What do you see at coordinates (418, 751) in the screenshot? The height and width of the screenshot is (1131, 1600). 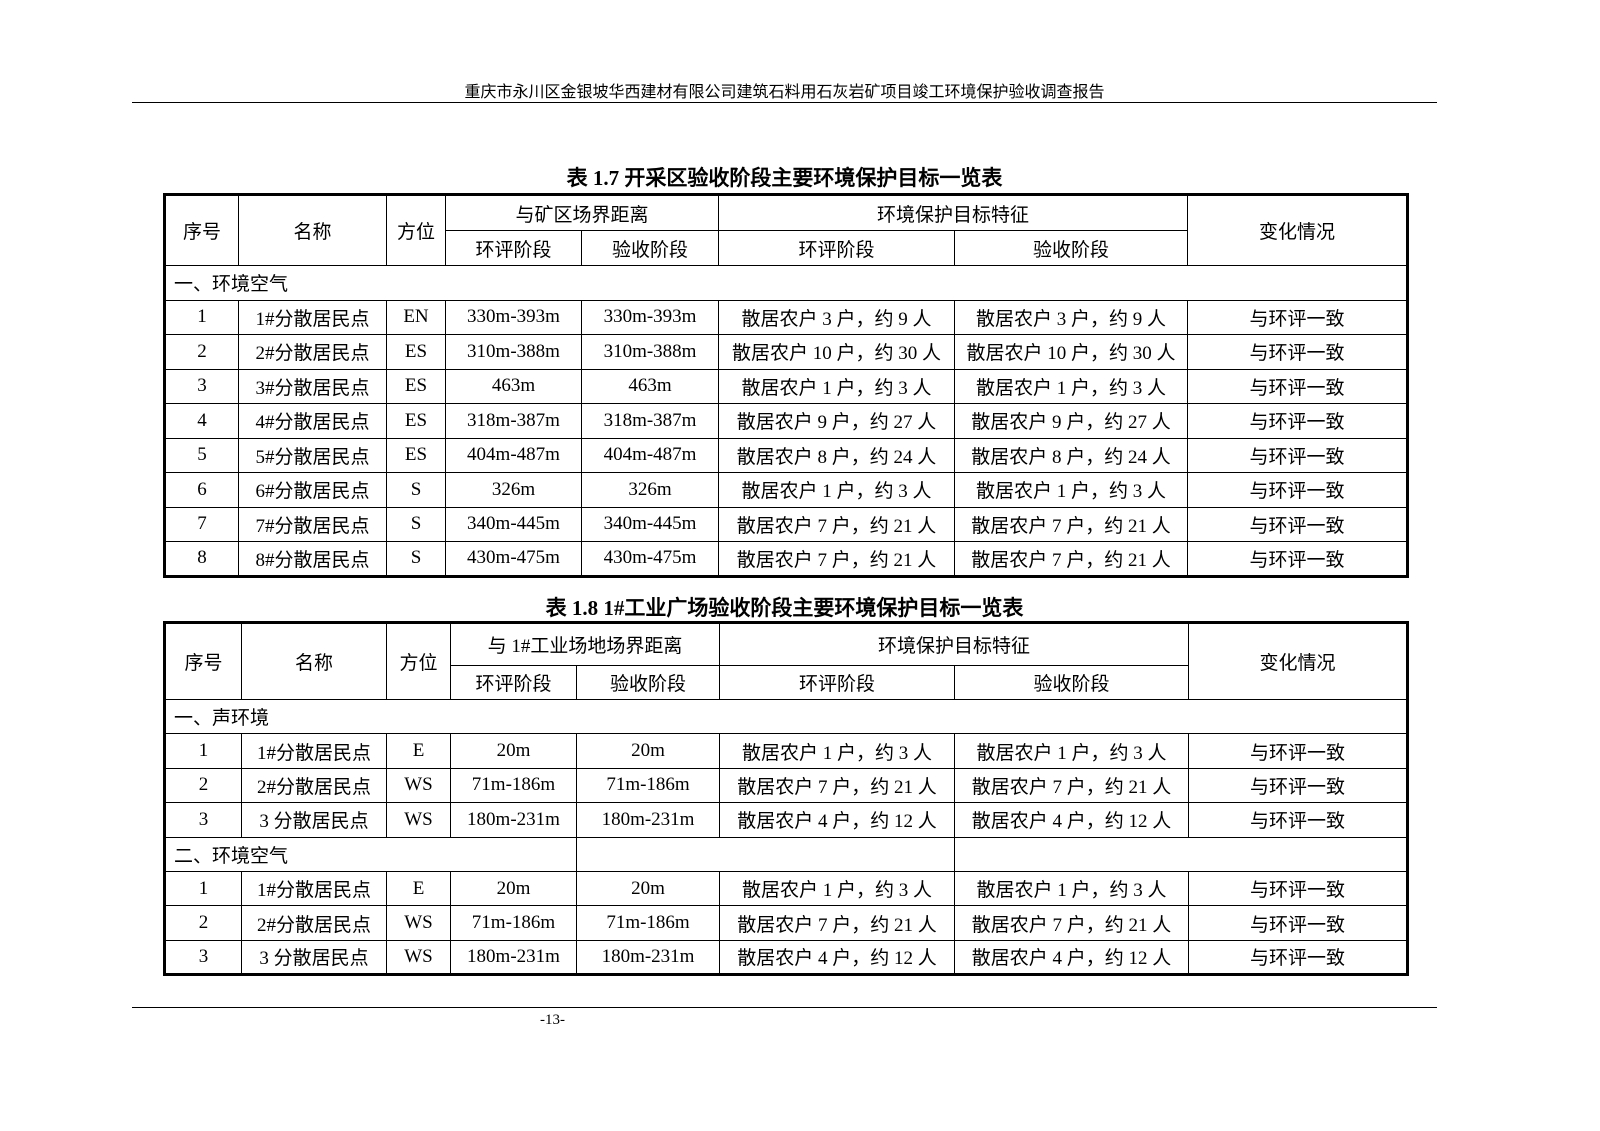 I see `table-cell: E` at bounding box center [418, 751].